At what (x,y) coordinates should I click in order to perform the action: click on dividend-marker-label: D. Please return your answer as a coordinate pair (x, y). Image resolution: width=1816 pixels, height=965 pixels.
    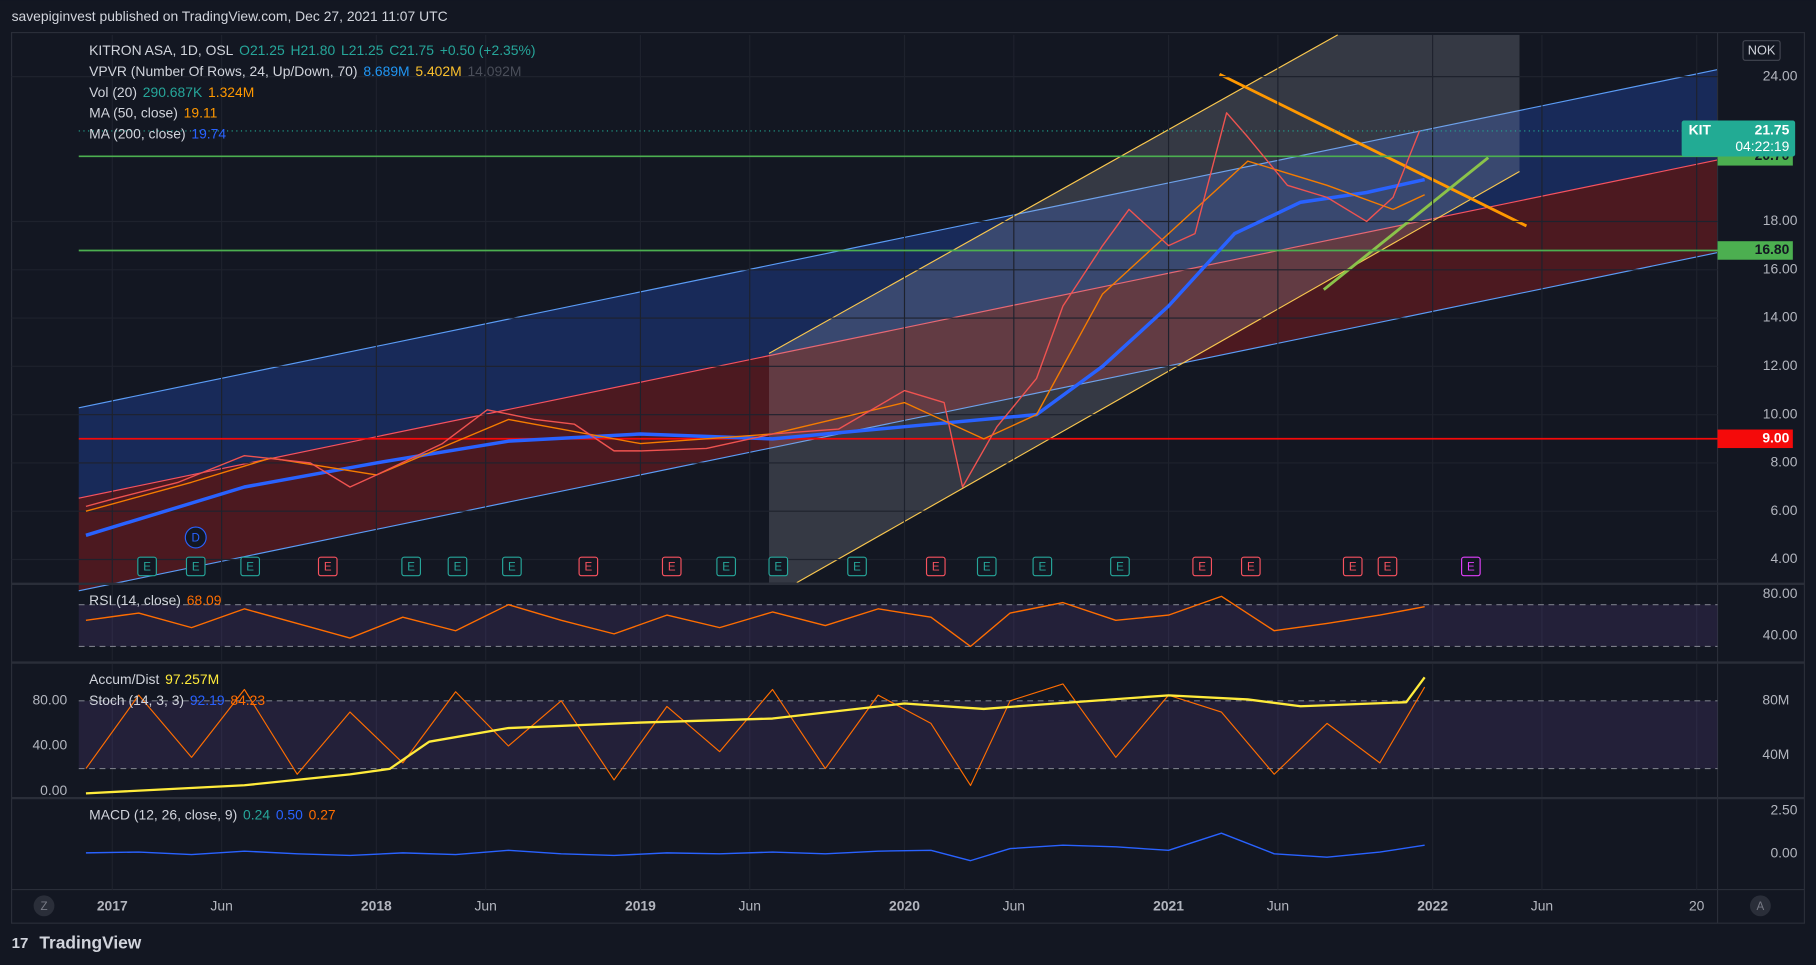
    Looking at the image, I should click on (196, 539).